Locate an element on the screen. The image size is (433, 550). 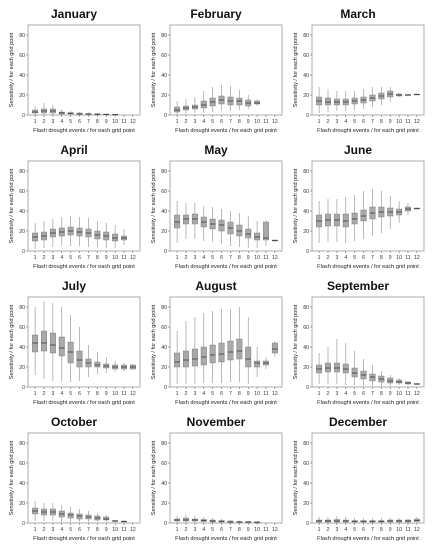
panel-title: September is located at coordinates (358, 286).